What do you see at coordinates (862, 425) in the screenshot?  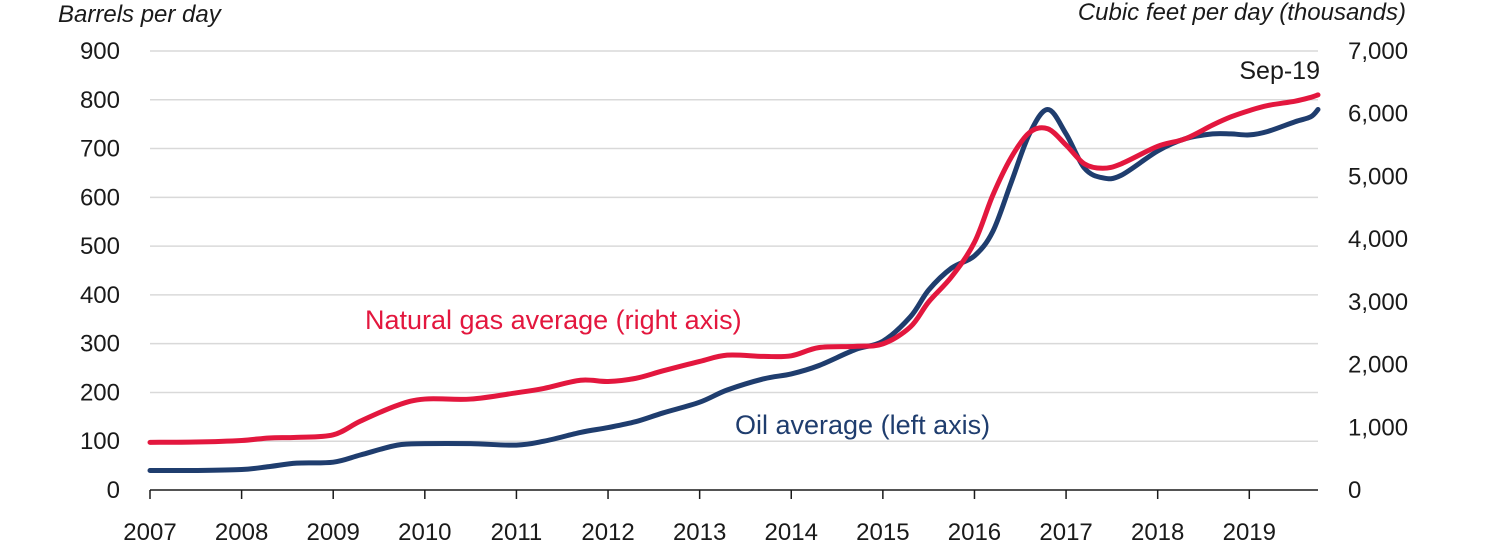 I see `series-label-oil: Oil average (left axis)` at bounding box center [862, 425].